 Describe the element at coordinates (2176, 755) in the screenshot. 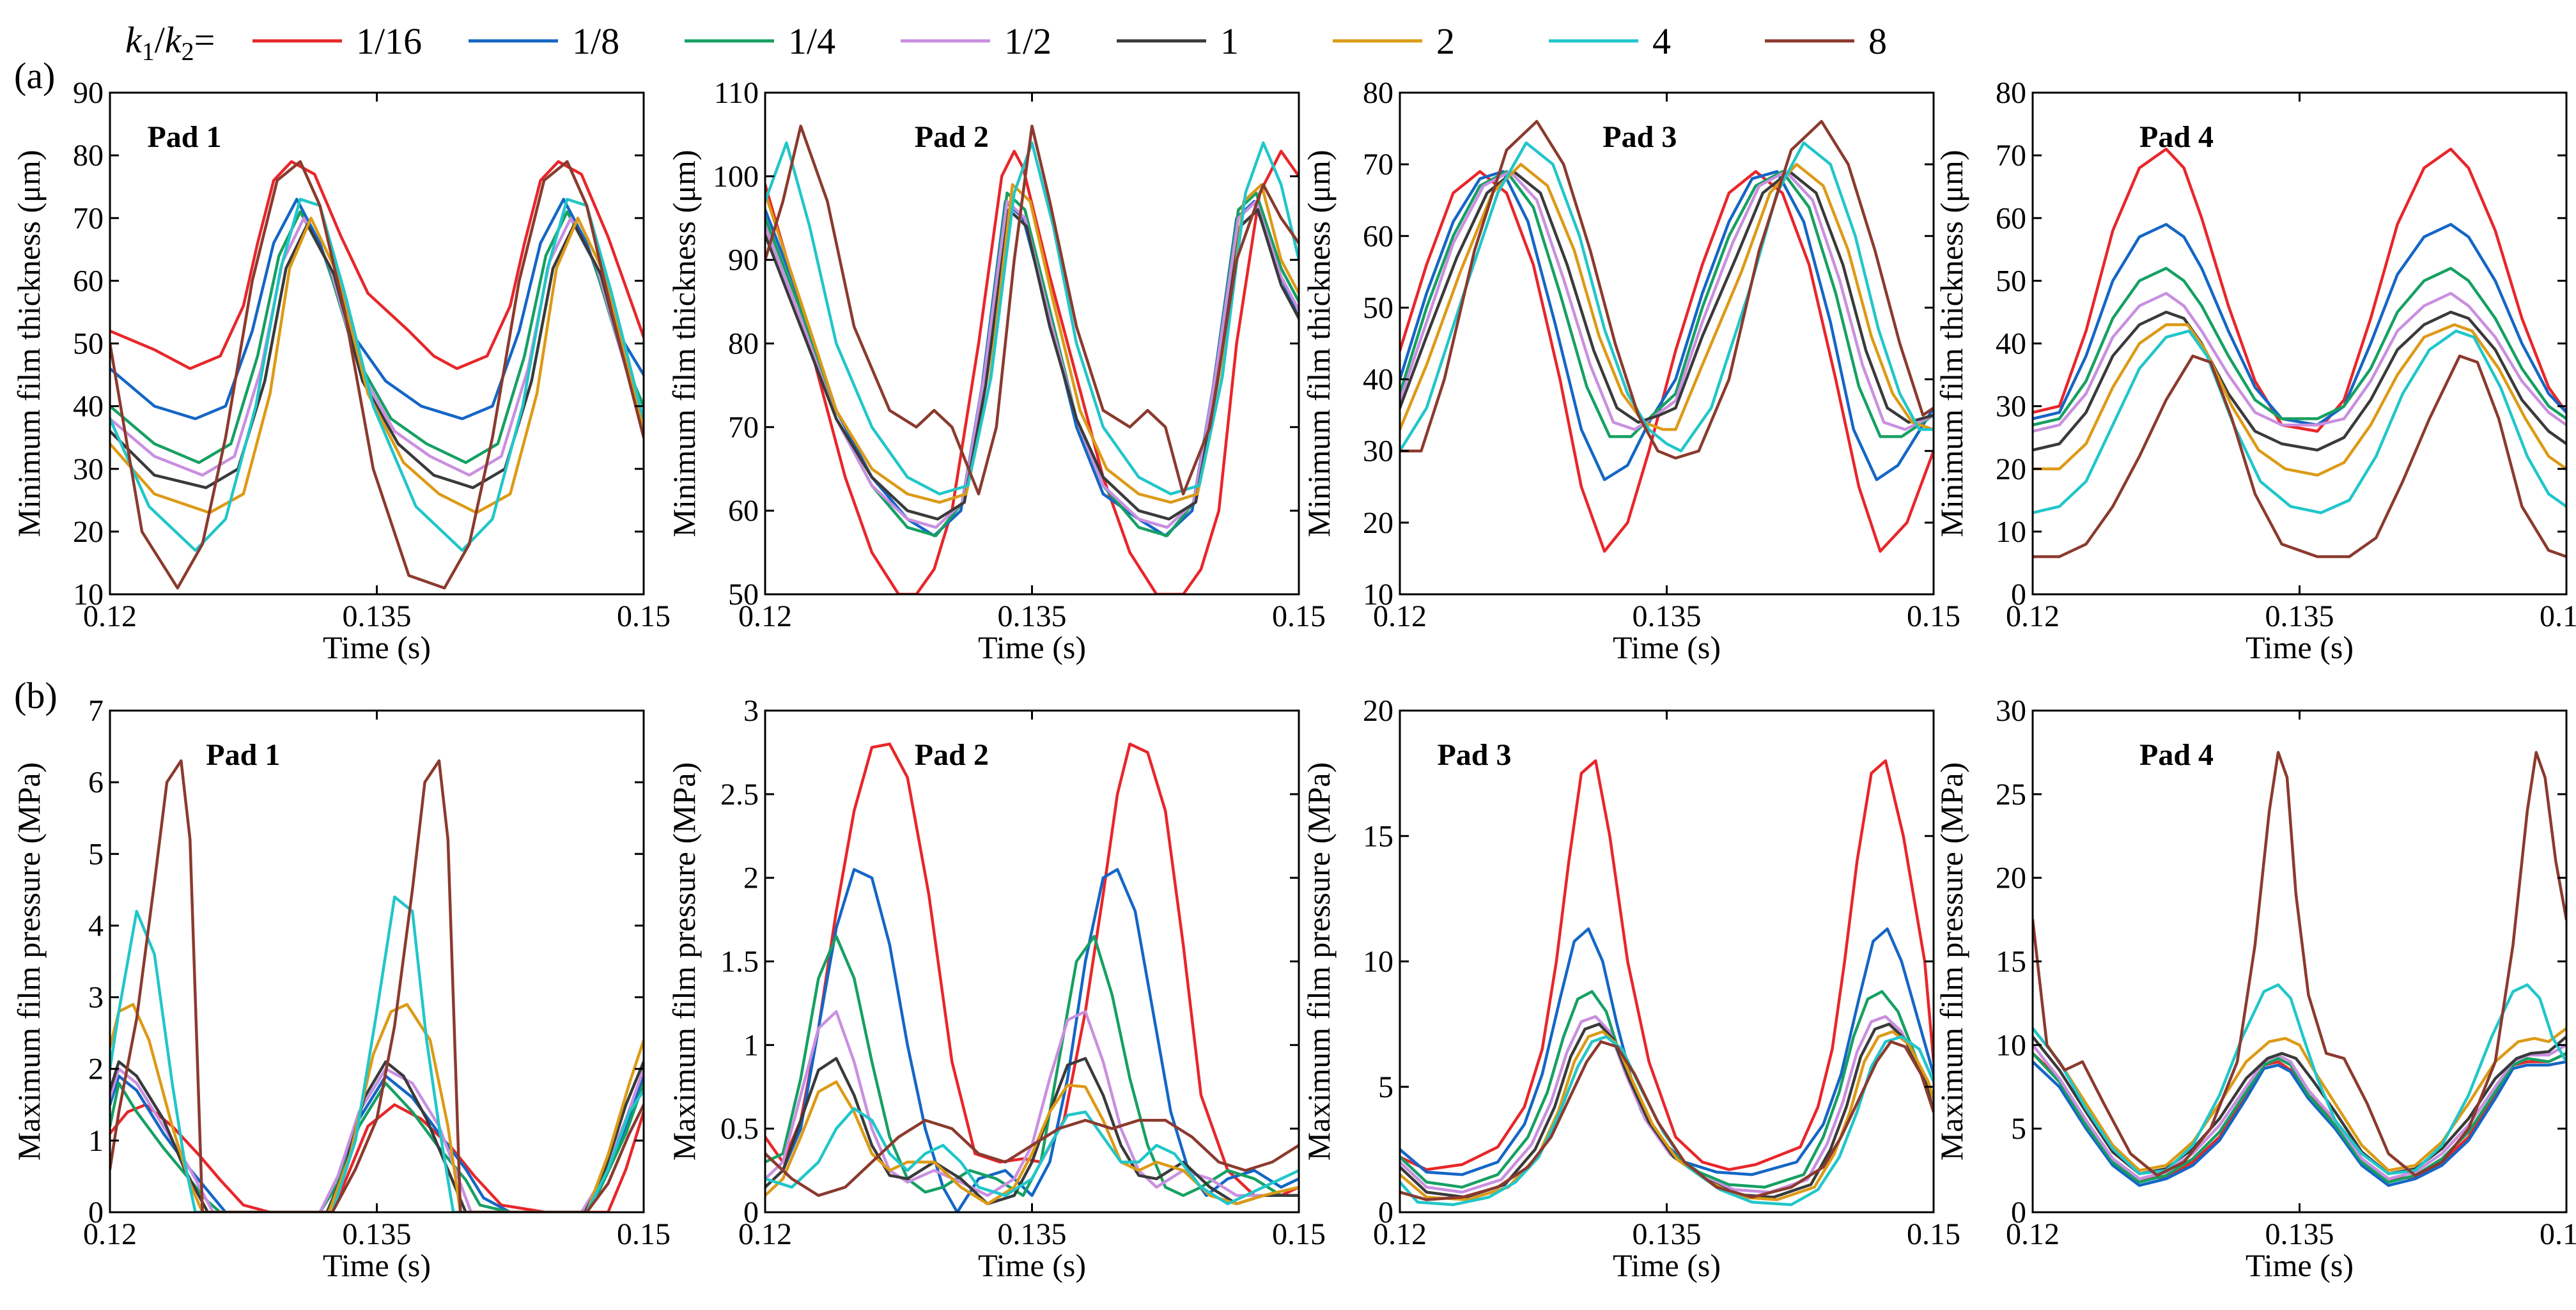

I see `panel-title: Pad 4` at that location.